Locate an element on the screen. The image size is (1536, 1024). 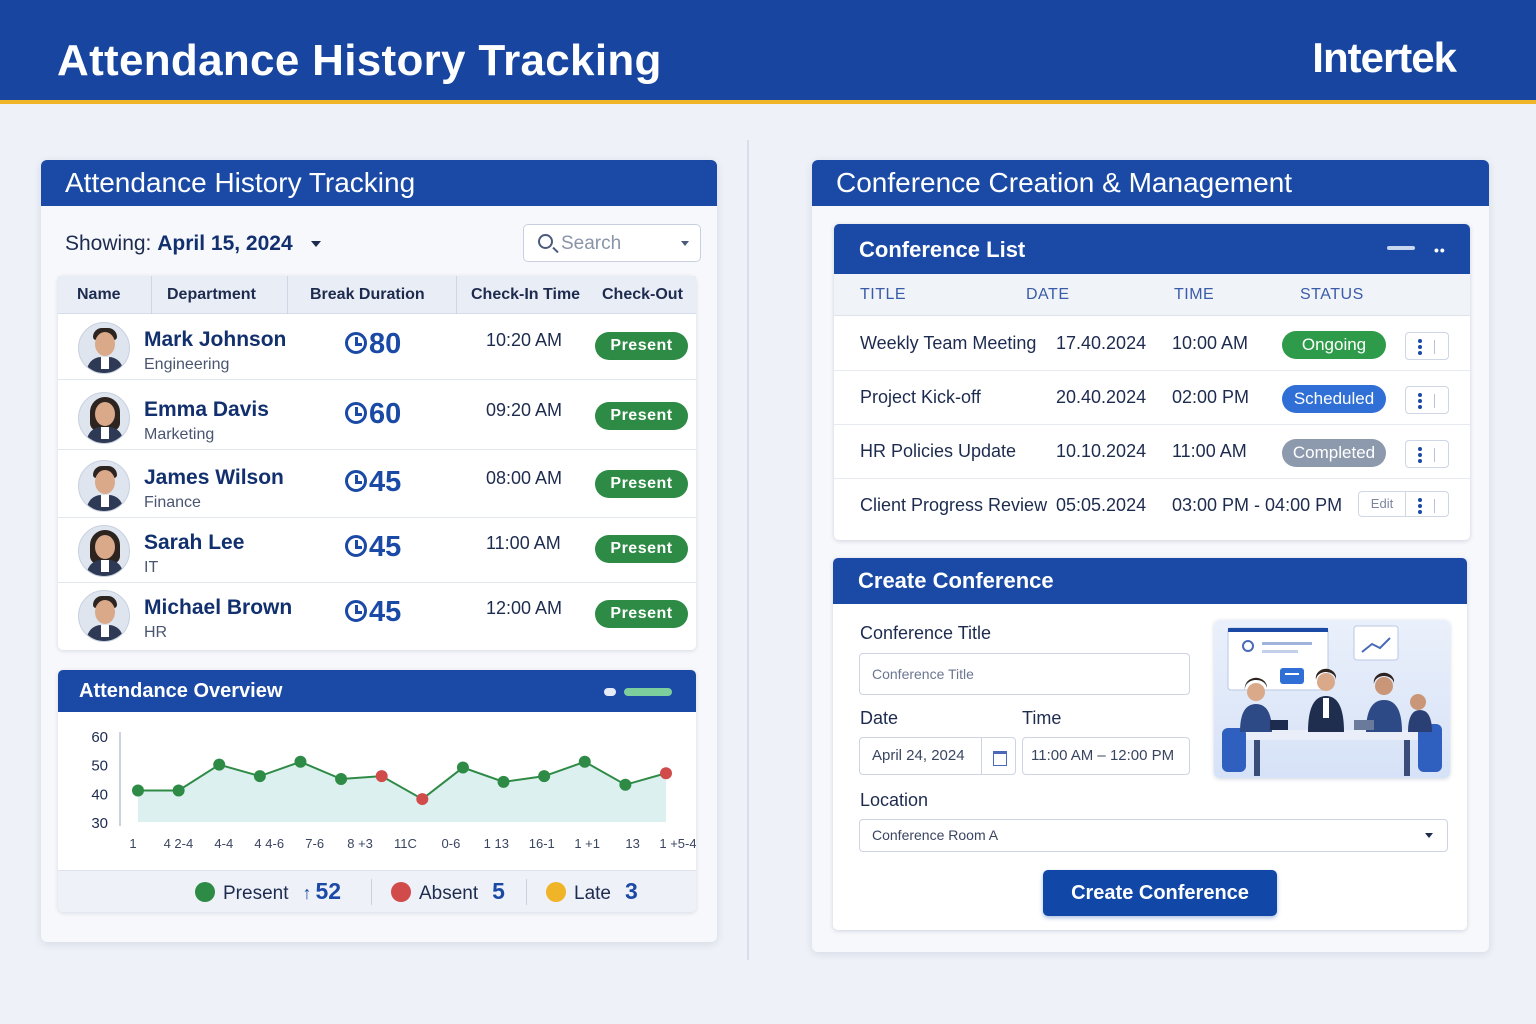
column-header-time: TIME is located at coordinates (1194, 294).